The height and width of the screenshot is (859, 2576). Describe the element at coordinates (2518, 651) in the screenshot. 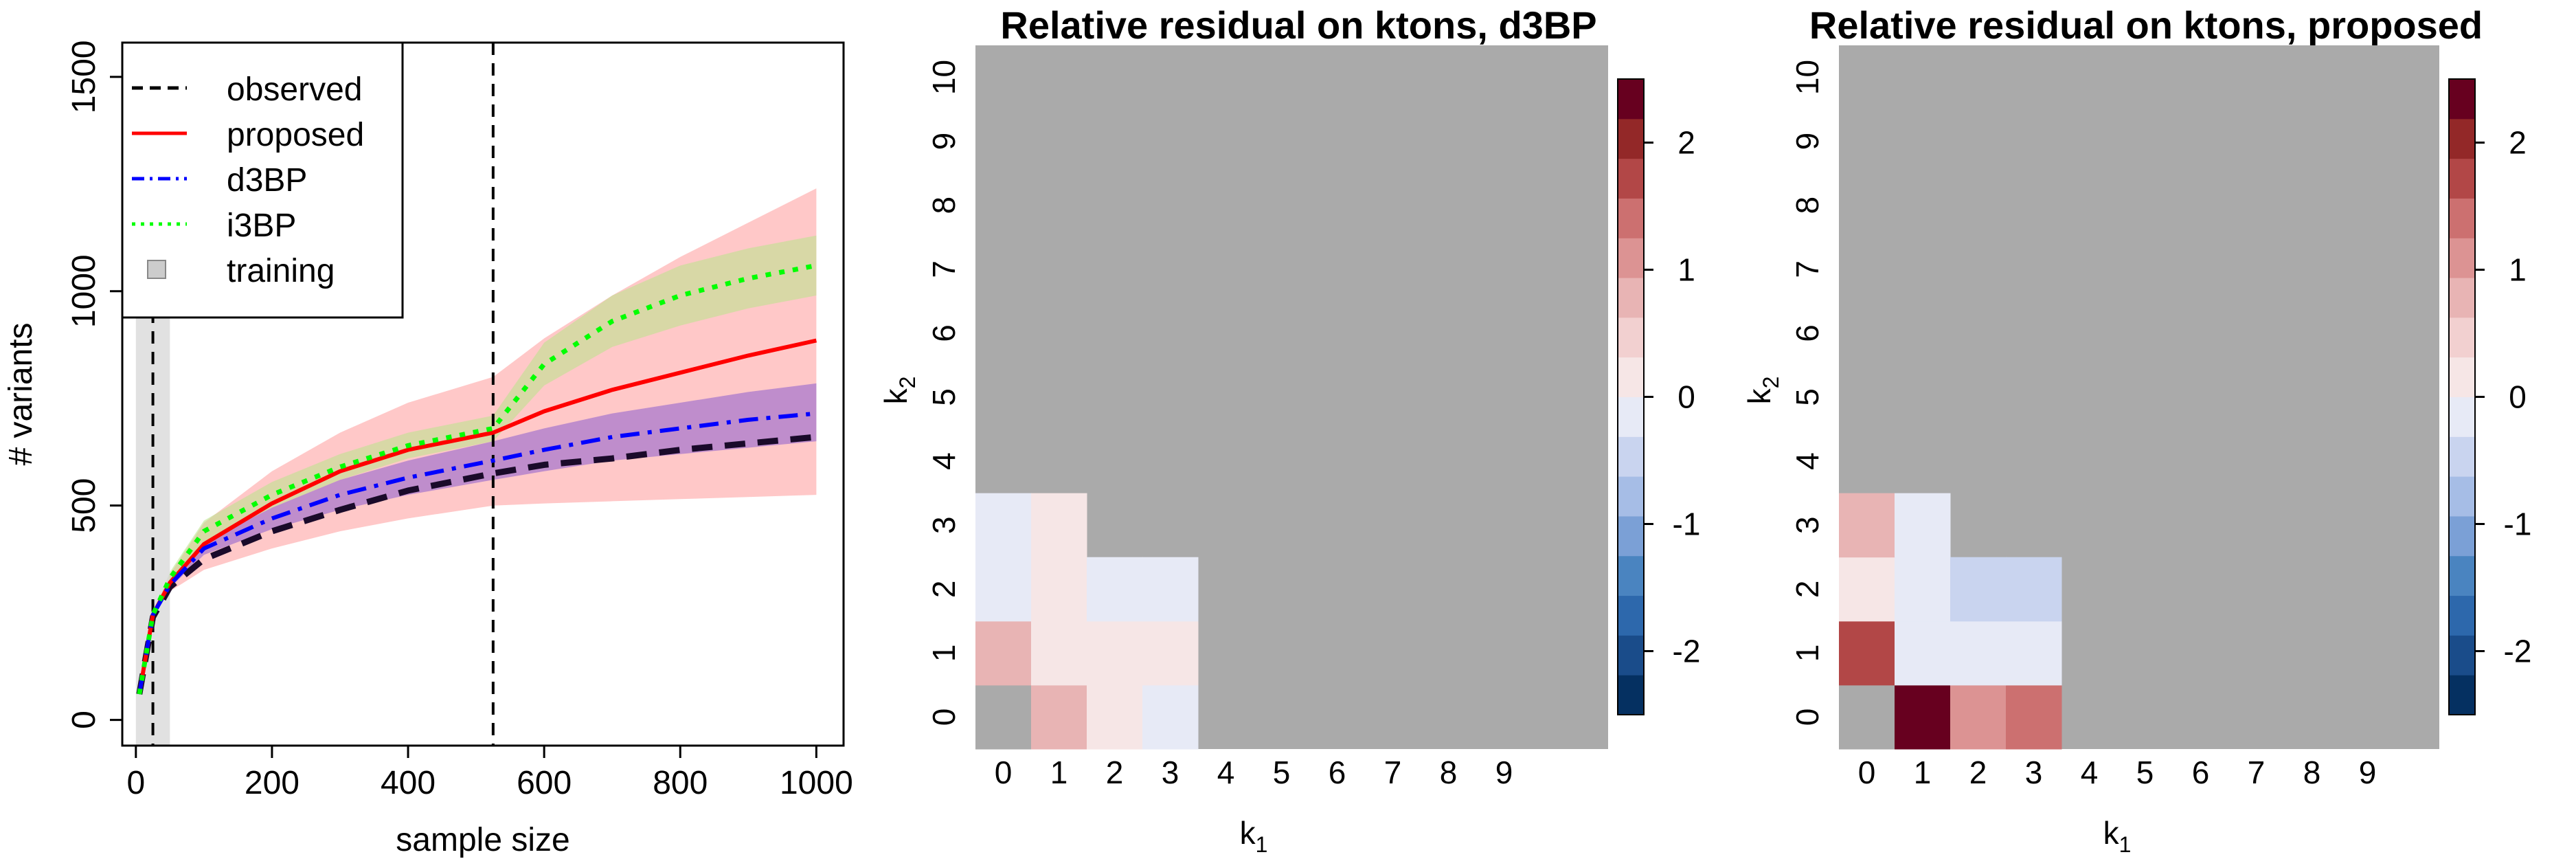

I see `colorbar-tick-label: -2` at that location.